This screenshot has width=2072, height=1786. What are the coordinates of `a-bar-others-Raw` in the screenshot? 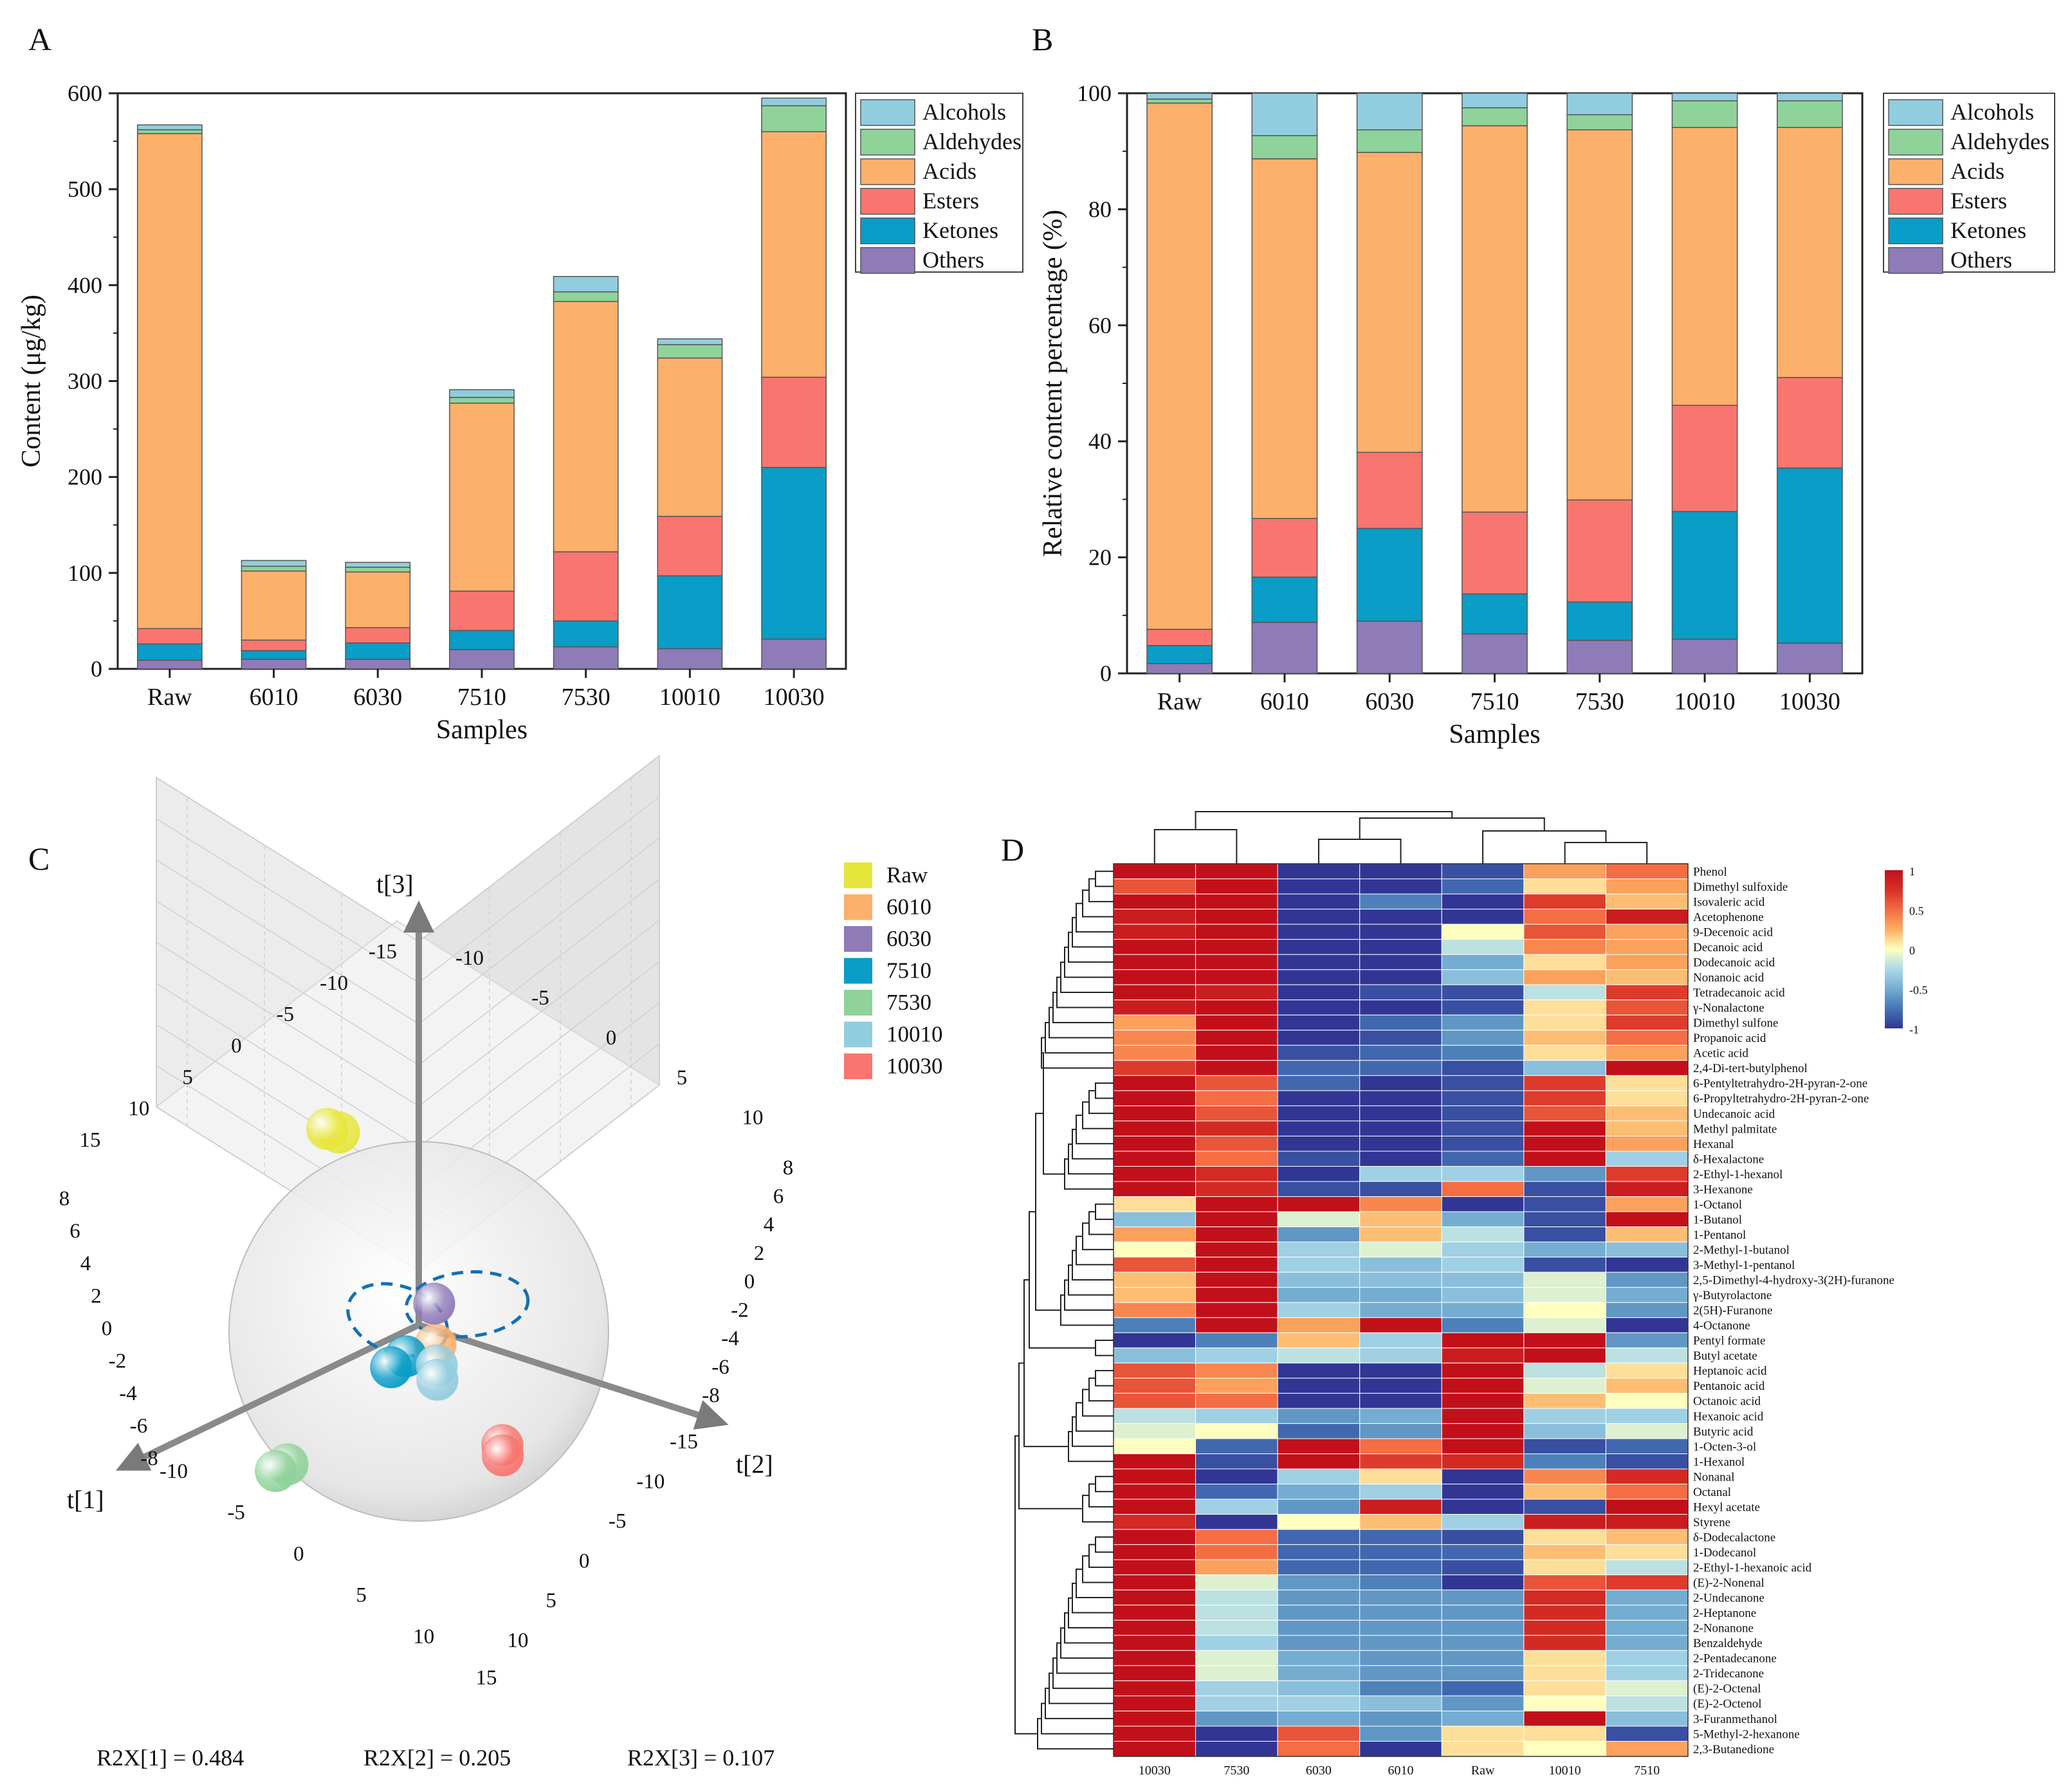 It's located at (169, 664).